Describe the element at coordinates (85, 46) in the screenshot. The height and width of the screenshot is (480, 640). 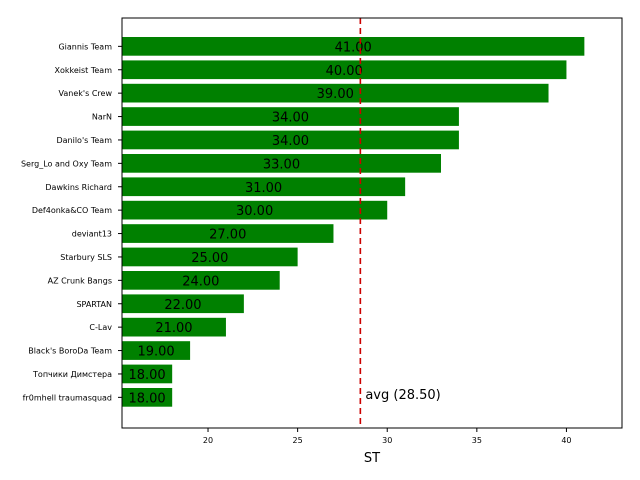
I see `category-label: Giannis Team` at that location.